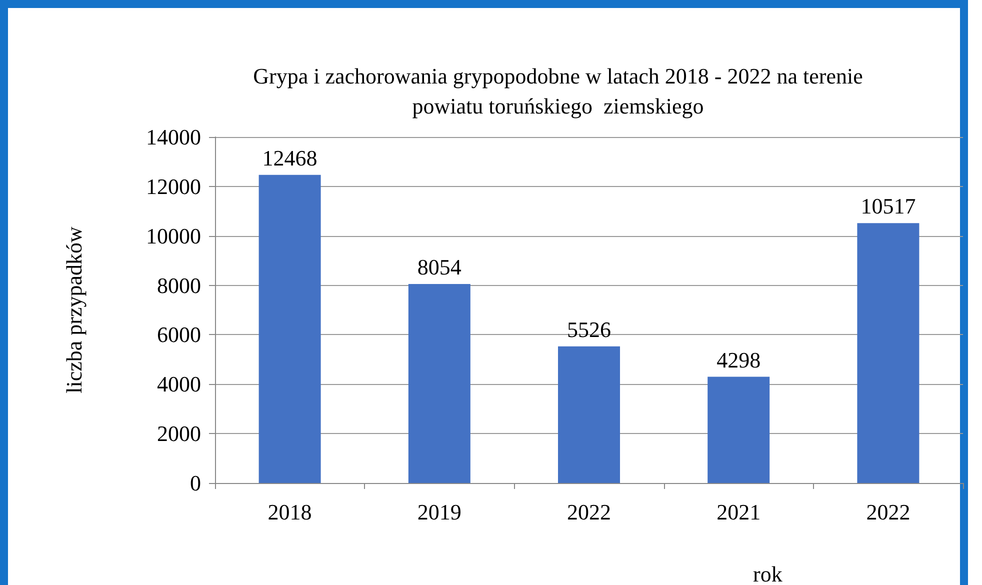  Describe the element at coordinates (179, 384) in the screenshot. I see `y-tick-label: 4000` at that location.